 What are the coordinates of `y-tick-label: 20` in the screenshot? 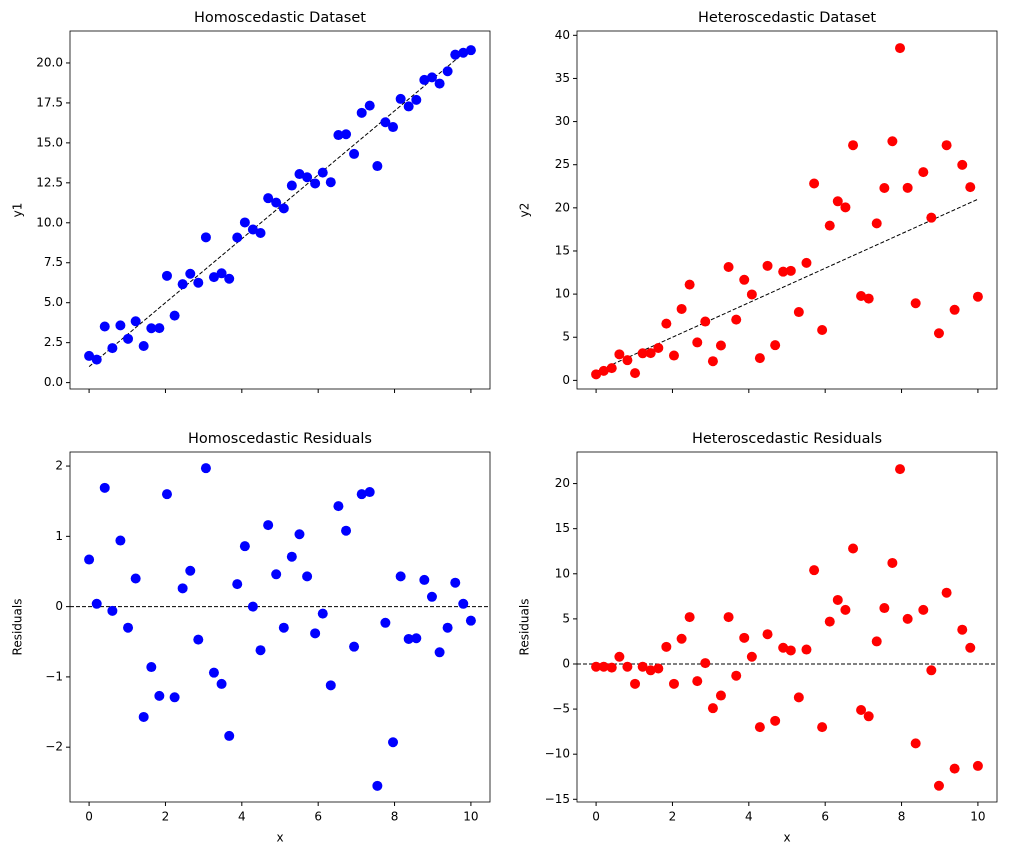 It's located at (562, 207).